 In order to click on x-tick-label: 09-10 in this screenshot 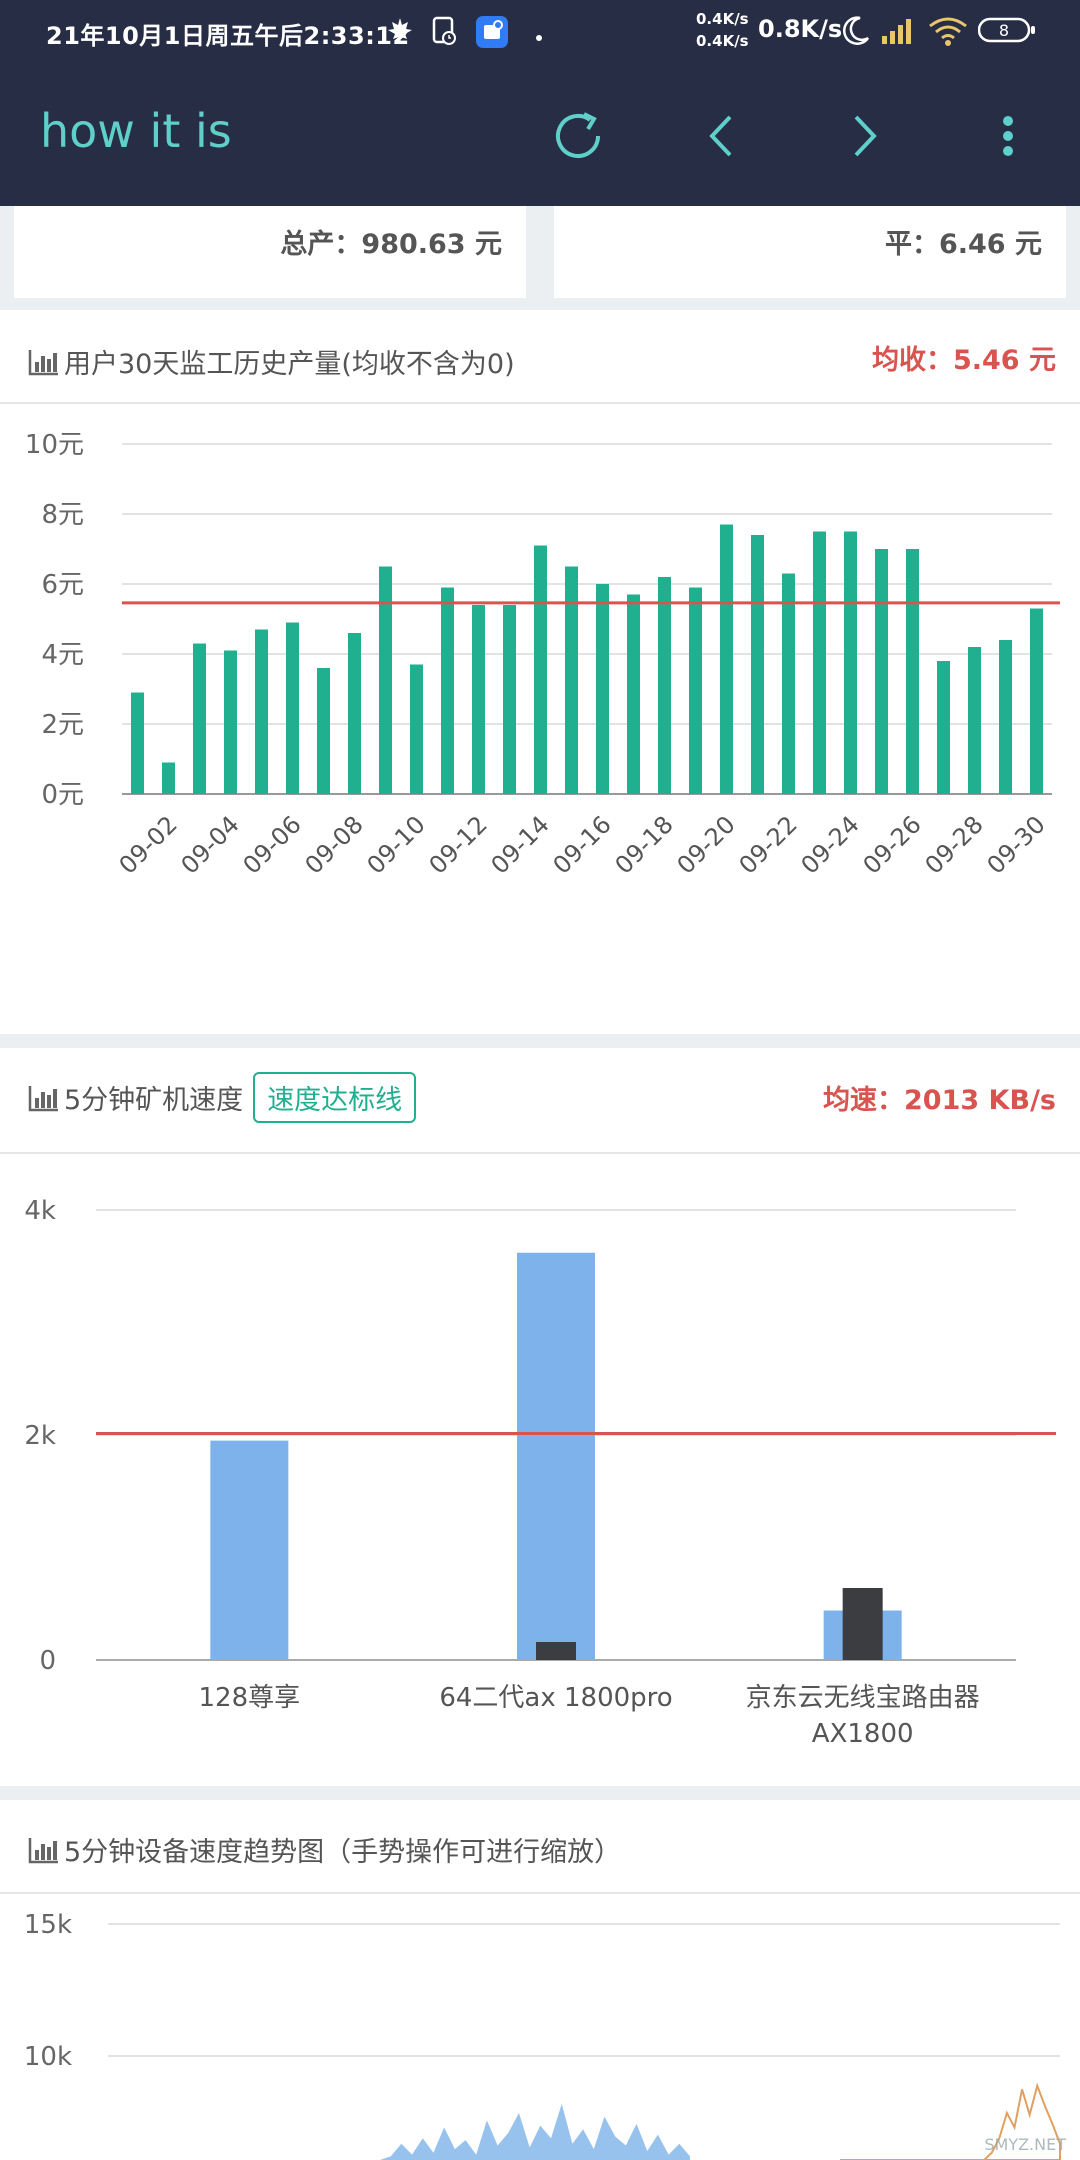, I will do `click(396, 844)`.